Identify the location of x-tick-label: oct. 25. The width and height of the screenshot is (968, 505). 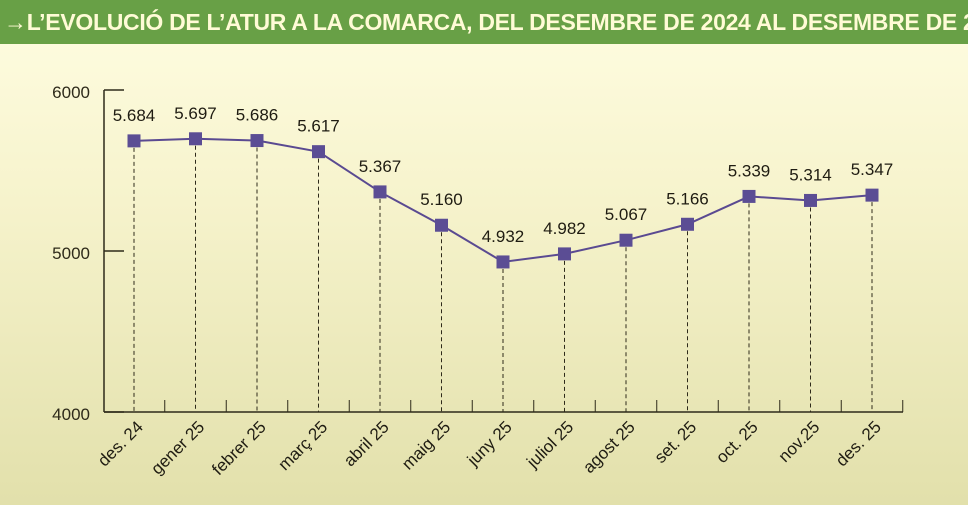
(737, 442).